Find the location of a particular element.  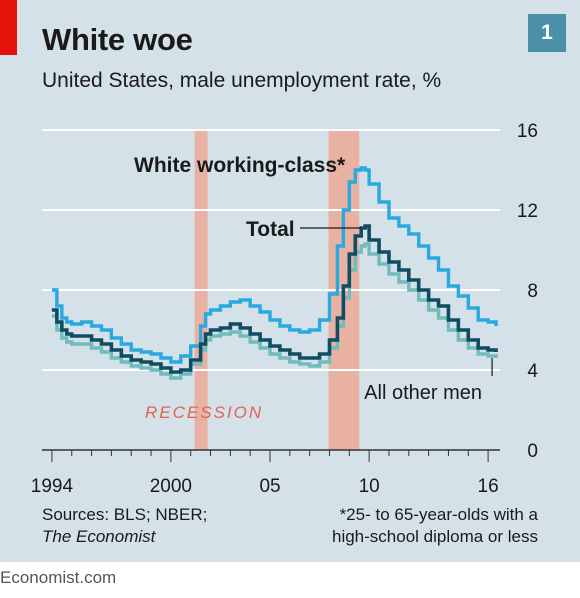

y-tick-label-8: 8 is located at coordinates (532, 291).